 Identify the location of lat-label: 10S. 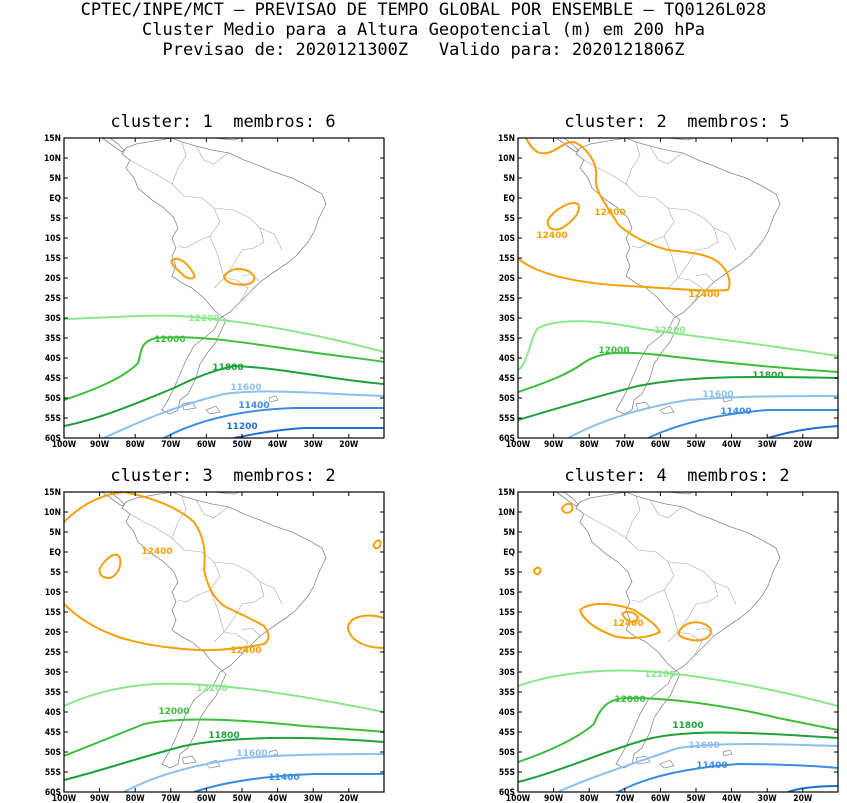
(53, 239).